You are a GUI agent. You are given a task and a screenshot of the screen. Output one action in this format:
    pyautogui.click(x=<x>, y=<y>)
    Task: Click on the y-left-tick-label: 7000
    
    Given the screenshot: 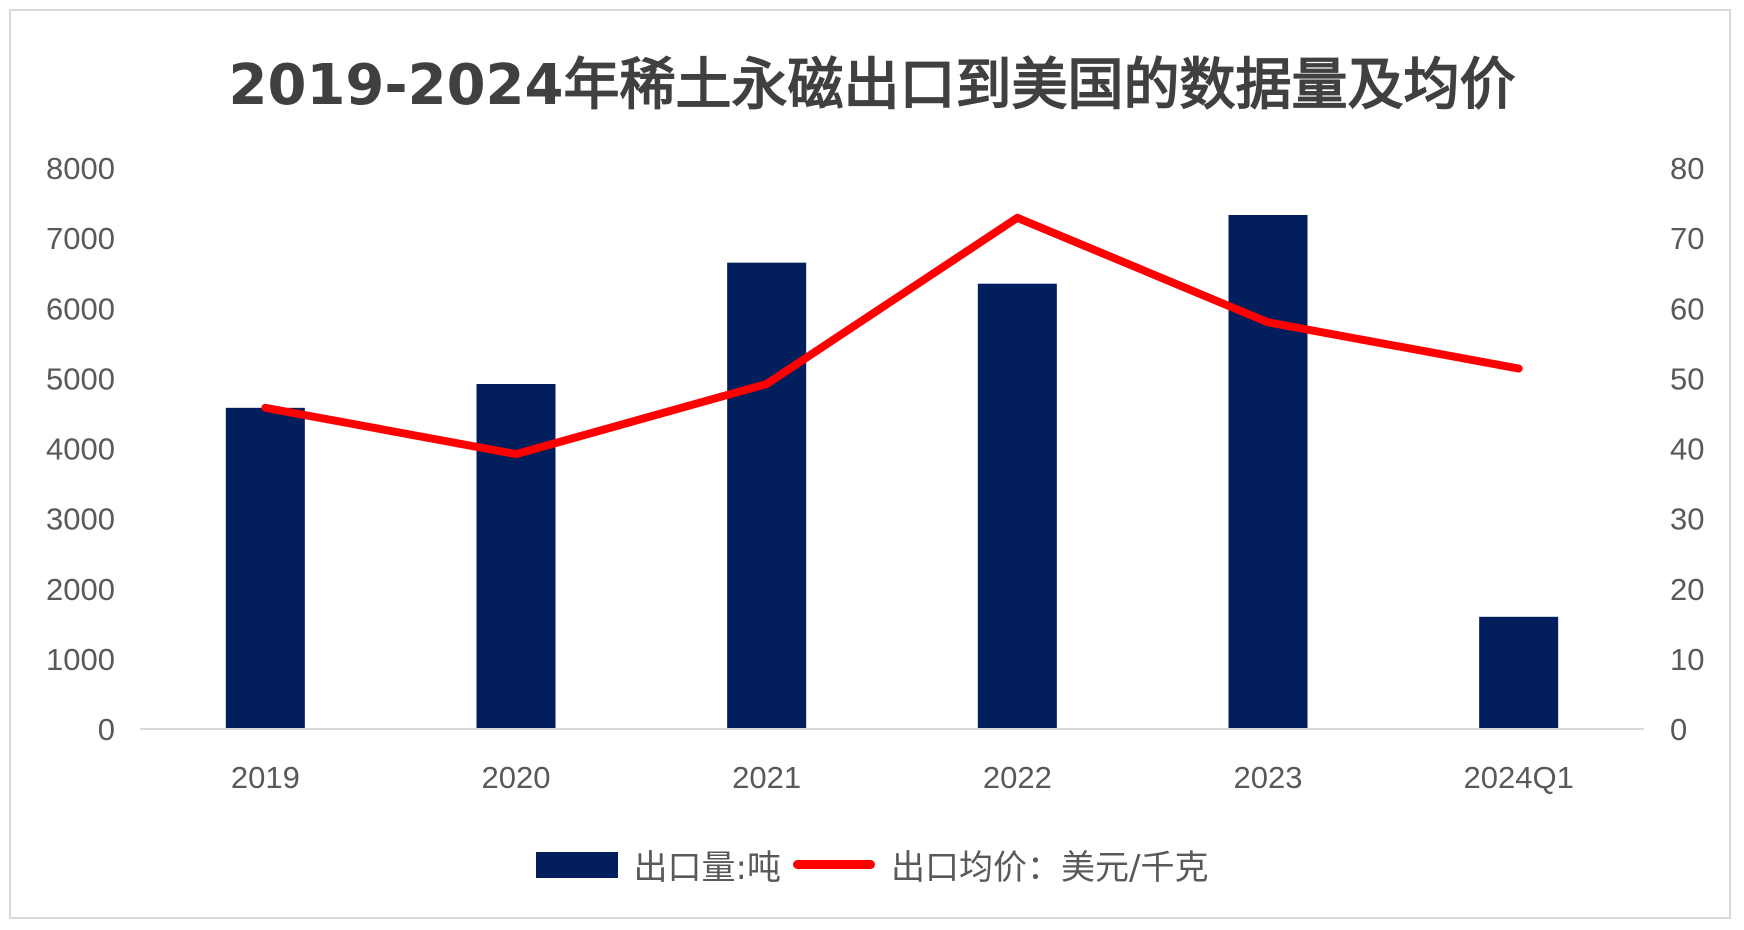 What is the action you would take?
    pyautogui.click(x=80, y=238)
    